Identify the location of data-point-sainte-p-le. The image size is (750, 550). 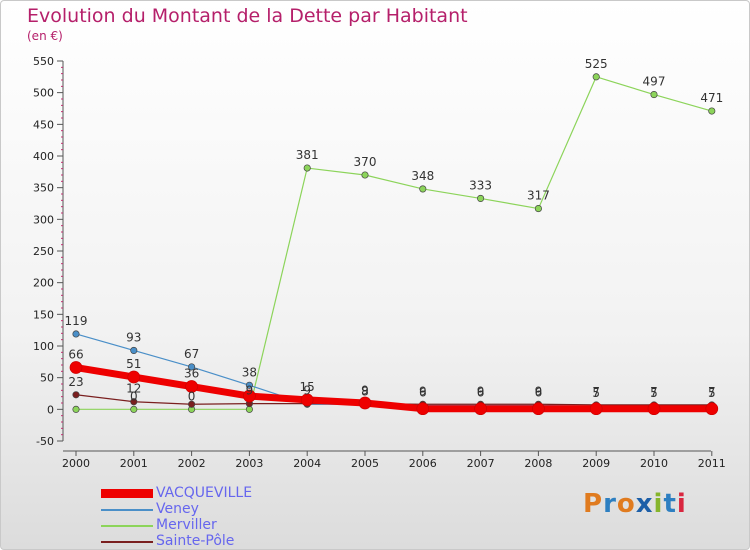
(76, 395).